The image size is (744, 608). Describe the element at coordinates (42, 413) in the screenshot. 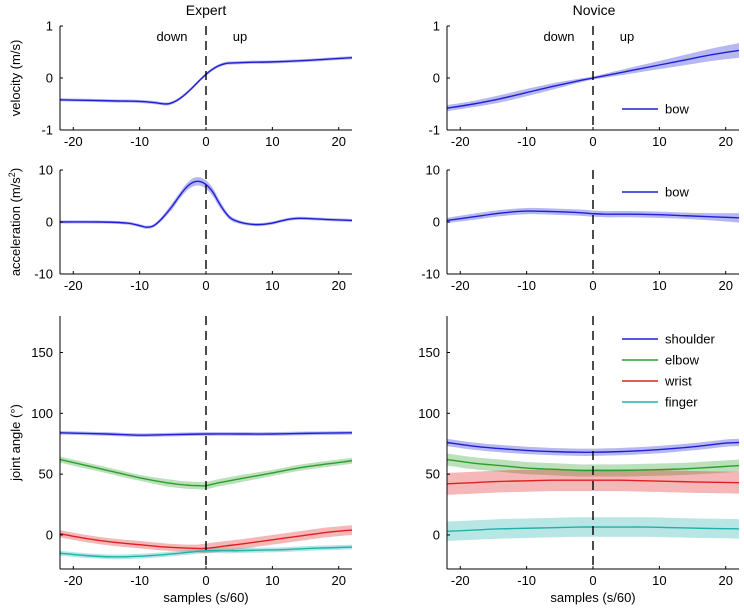

I see `expert-joint-angle-ytick-label: 100` at that location.